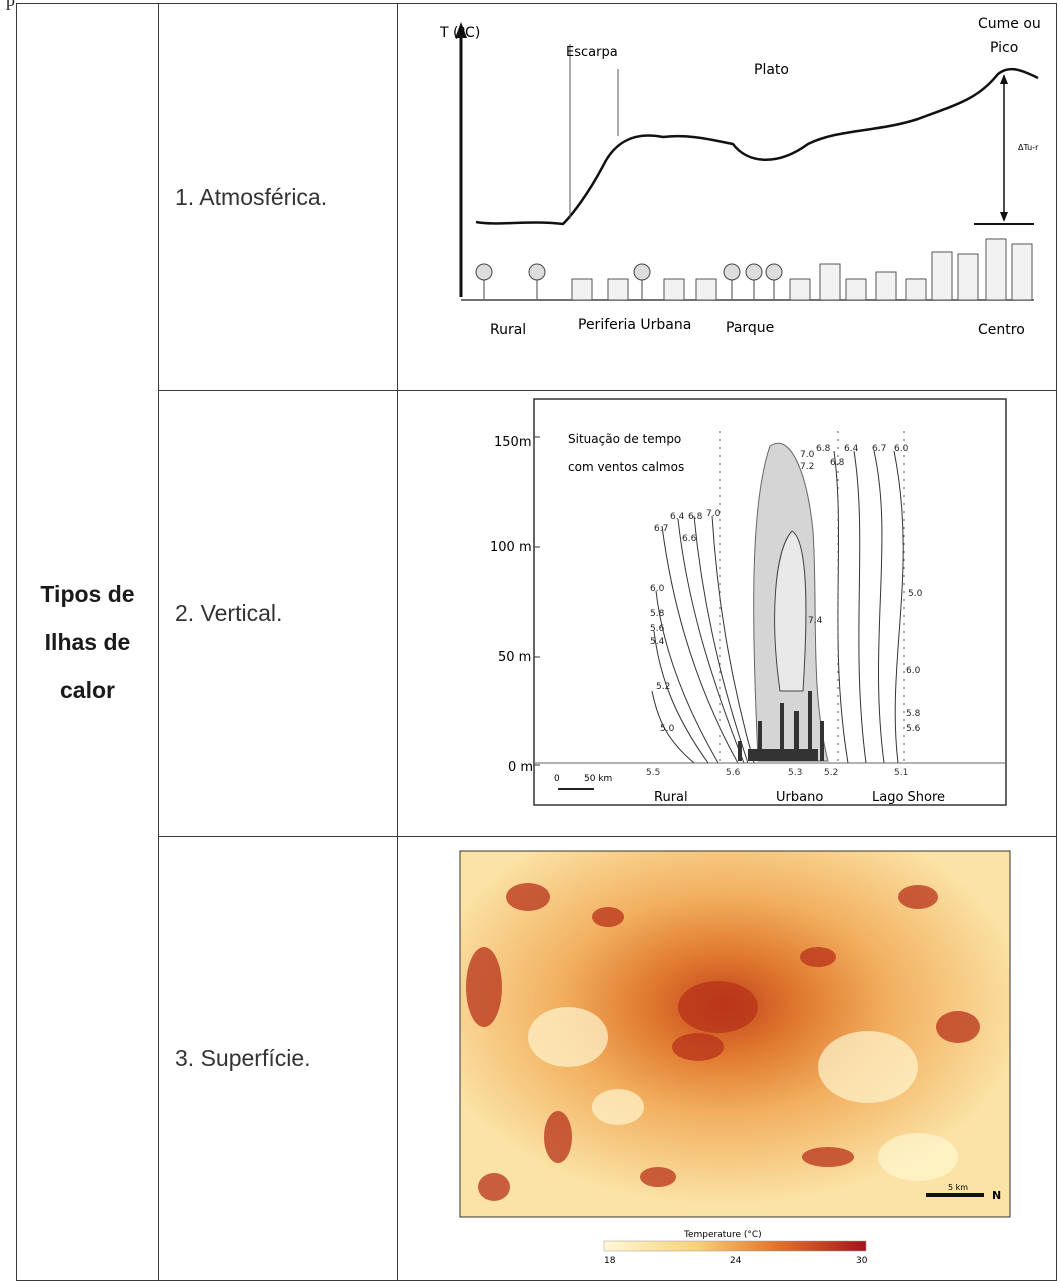  Describe the element at coordinates (610, 1261) in the screenshot. I see `legend-min: 18` at that location.